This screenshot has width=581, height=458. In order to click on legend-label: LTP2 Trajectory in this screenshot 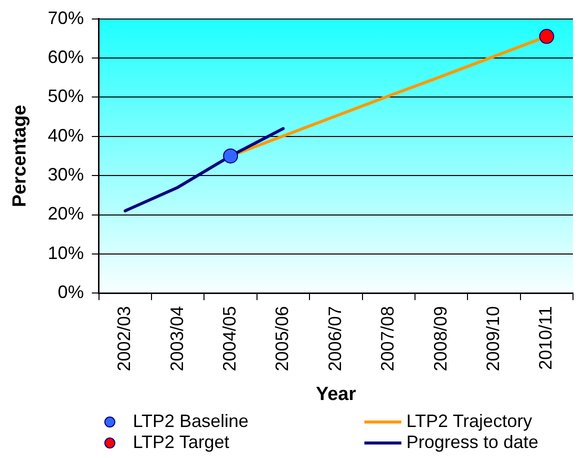, I will do `click(469, 420)`.